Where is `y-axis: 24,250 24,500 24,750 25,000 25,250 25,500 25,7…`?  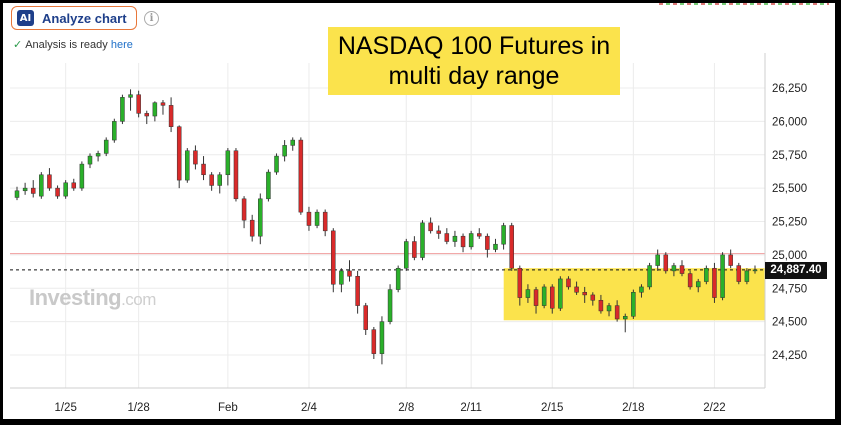
y-axis: 24,250 24,500 24,750 25,000 25,250 25,500 25,7… is located at coordinates (785, 220).